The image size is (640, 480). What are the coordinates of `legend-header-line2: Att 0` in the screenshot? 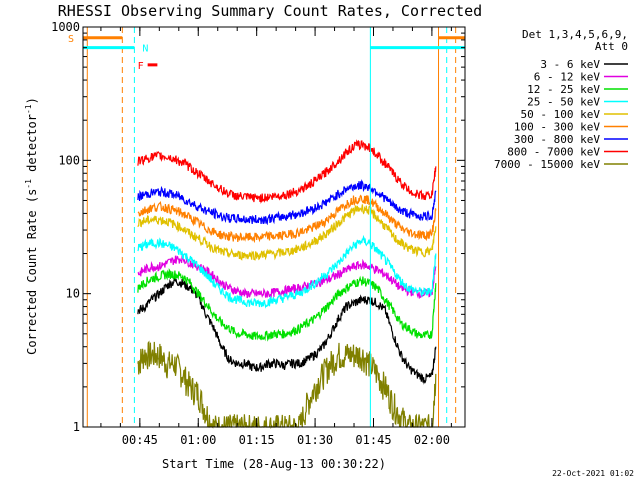 It's located at (611, 46).